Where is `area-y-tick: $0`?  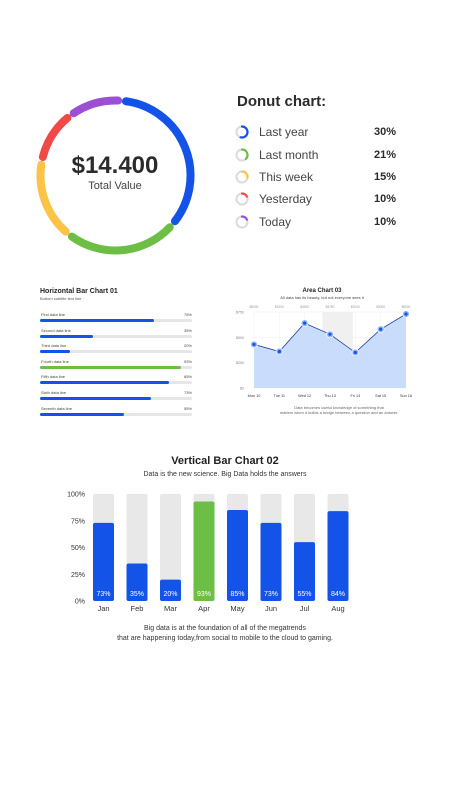
area-y-tick: $0 is located at coordinates (242, 389).